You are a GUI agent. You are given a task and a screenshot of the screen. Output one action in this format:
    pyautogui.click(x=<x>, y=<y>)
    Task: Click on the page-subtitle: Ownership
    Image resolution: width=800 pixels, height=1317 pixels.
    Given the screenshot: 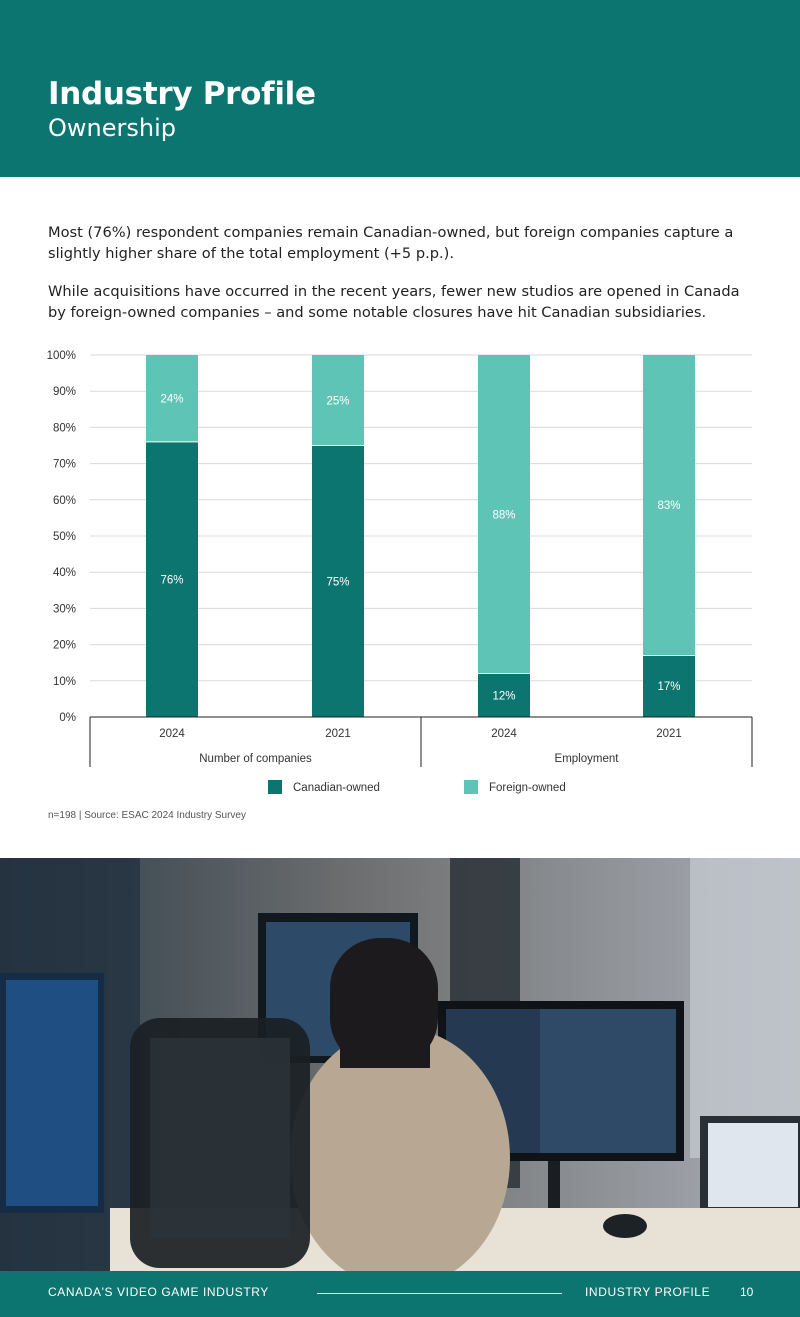 What is the action you would take?
    pyautogui.click(x=112, y=128)
    